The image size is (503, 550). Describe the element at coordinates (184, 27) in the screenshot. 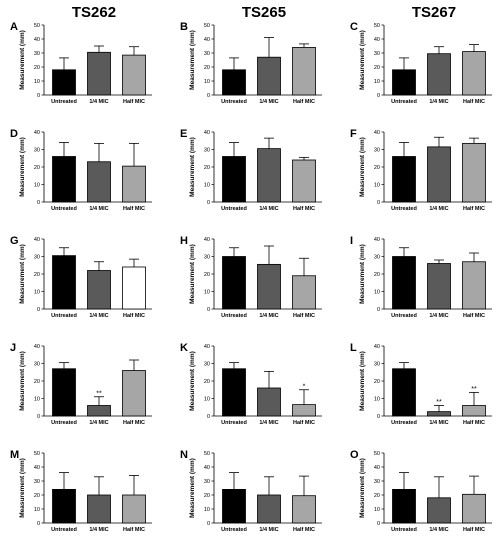

I see `panel-letter-b: B` at that location.